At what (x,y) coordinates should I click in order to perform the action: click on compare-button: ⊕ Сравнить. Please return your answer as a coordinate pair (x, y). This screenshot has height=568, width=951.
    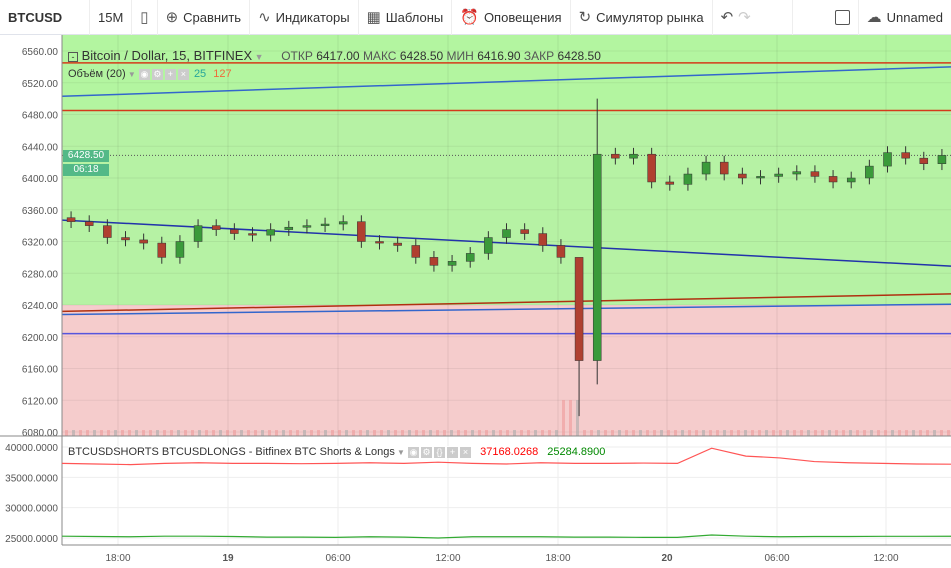
    Looking at the image, I should click on (204, 17).